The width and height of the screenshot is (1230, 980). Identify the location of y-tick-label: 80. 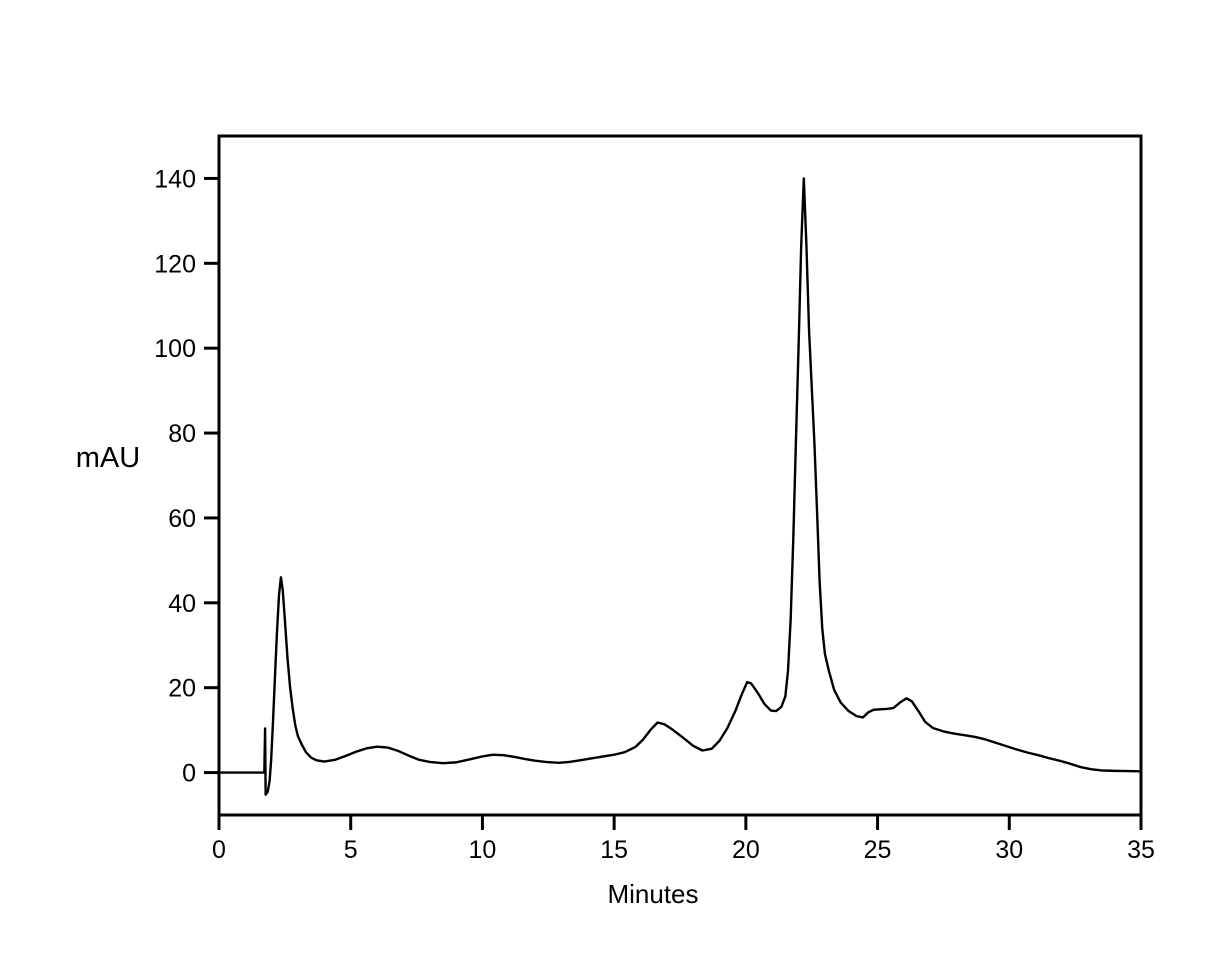
(182, 434).